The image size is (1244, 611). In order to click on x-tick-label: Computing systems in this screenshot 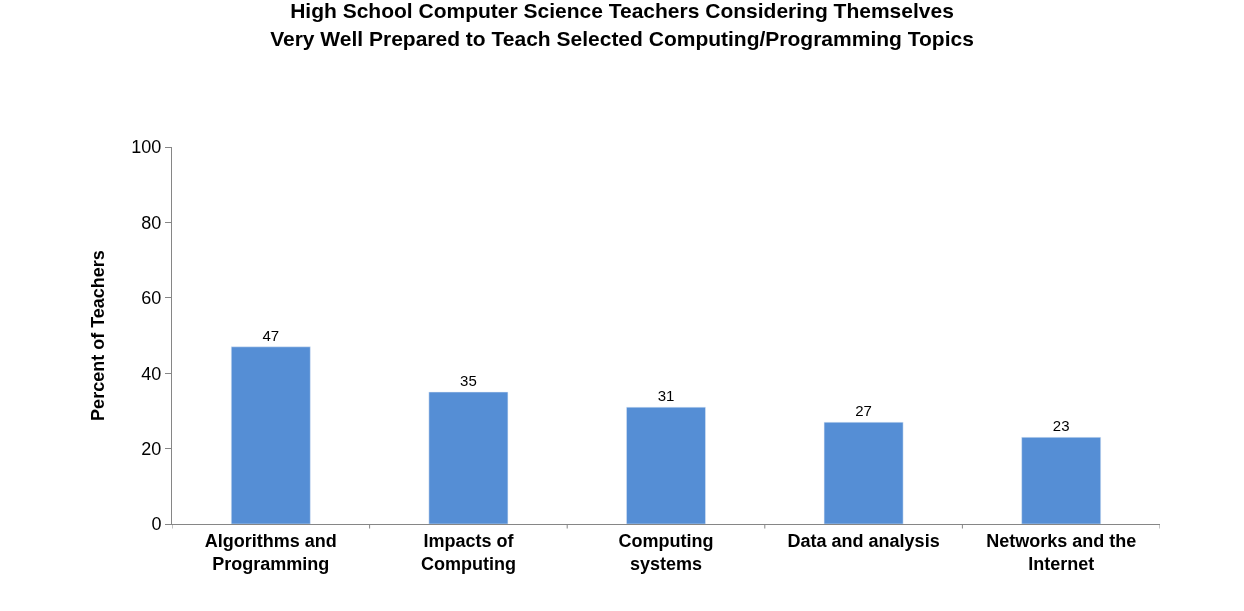, I will do `click(666, 552)`.